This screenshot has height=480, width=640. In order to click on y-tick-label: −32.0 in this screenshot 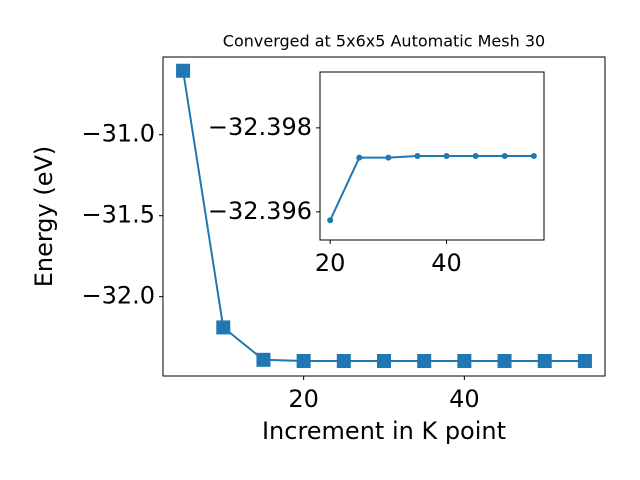, I will do `click(118, 296)`.